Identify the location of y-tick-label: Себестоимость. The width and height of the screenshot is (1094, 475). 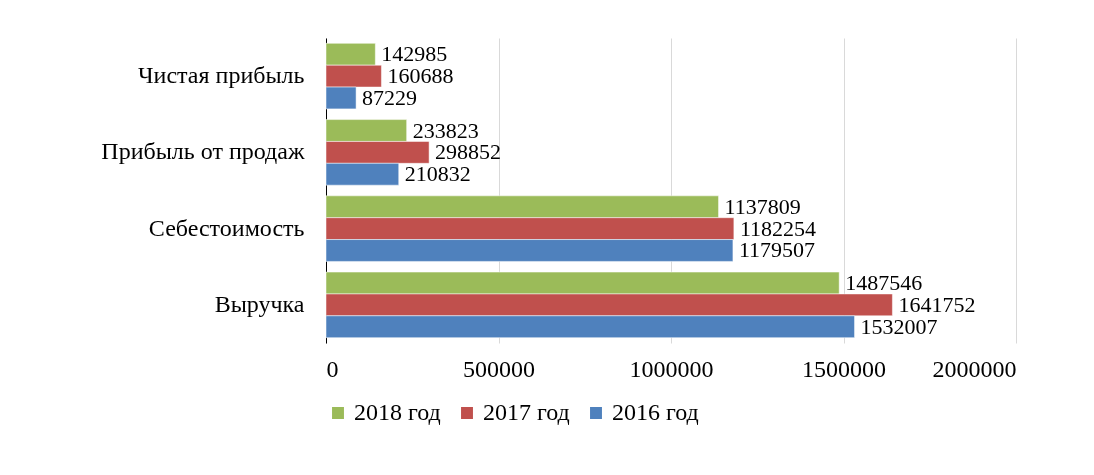
(226, 227).